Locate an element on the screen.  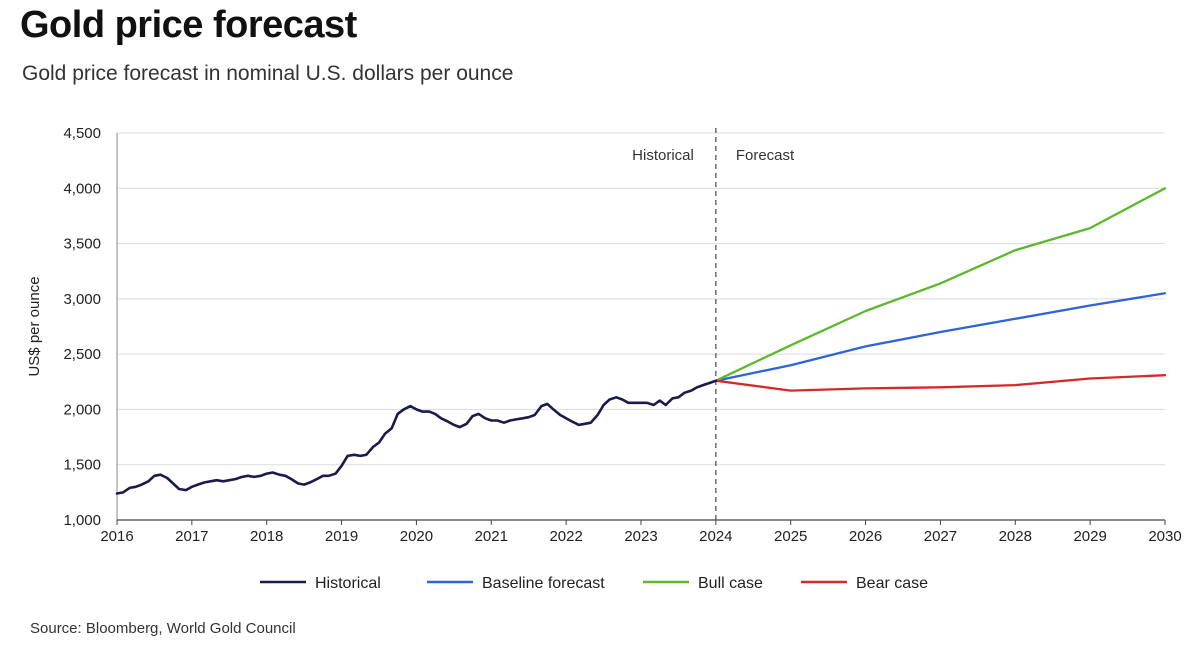
x-tick-label: 2023 is located at coordinates (640, 536).